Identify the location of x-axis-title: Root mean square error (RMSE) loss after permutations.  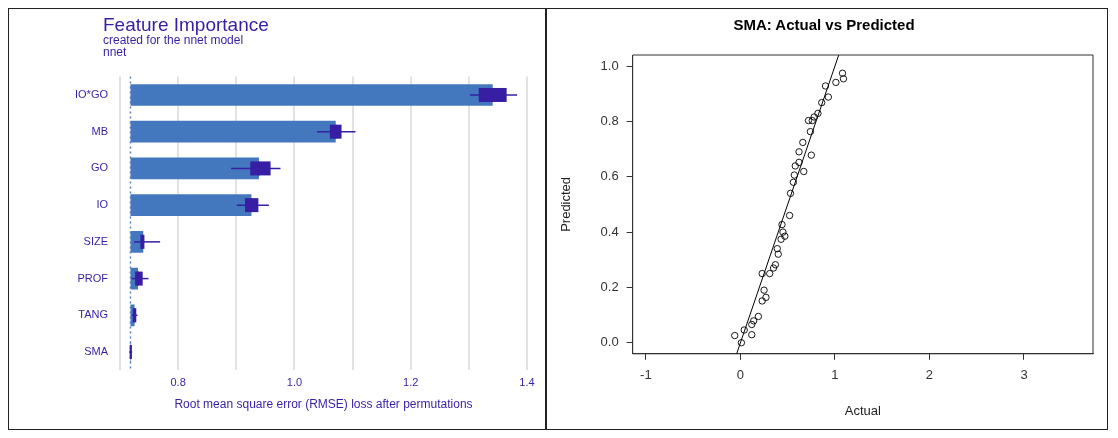
(323, 404).